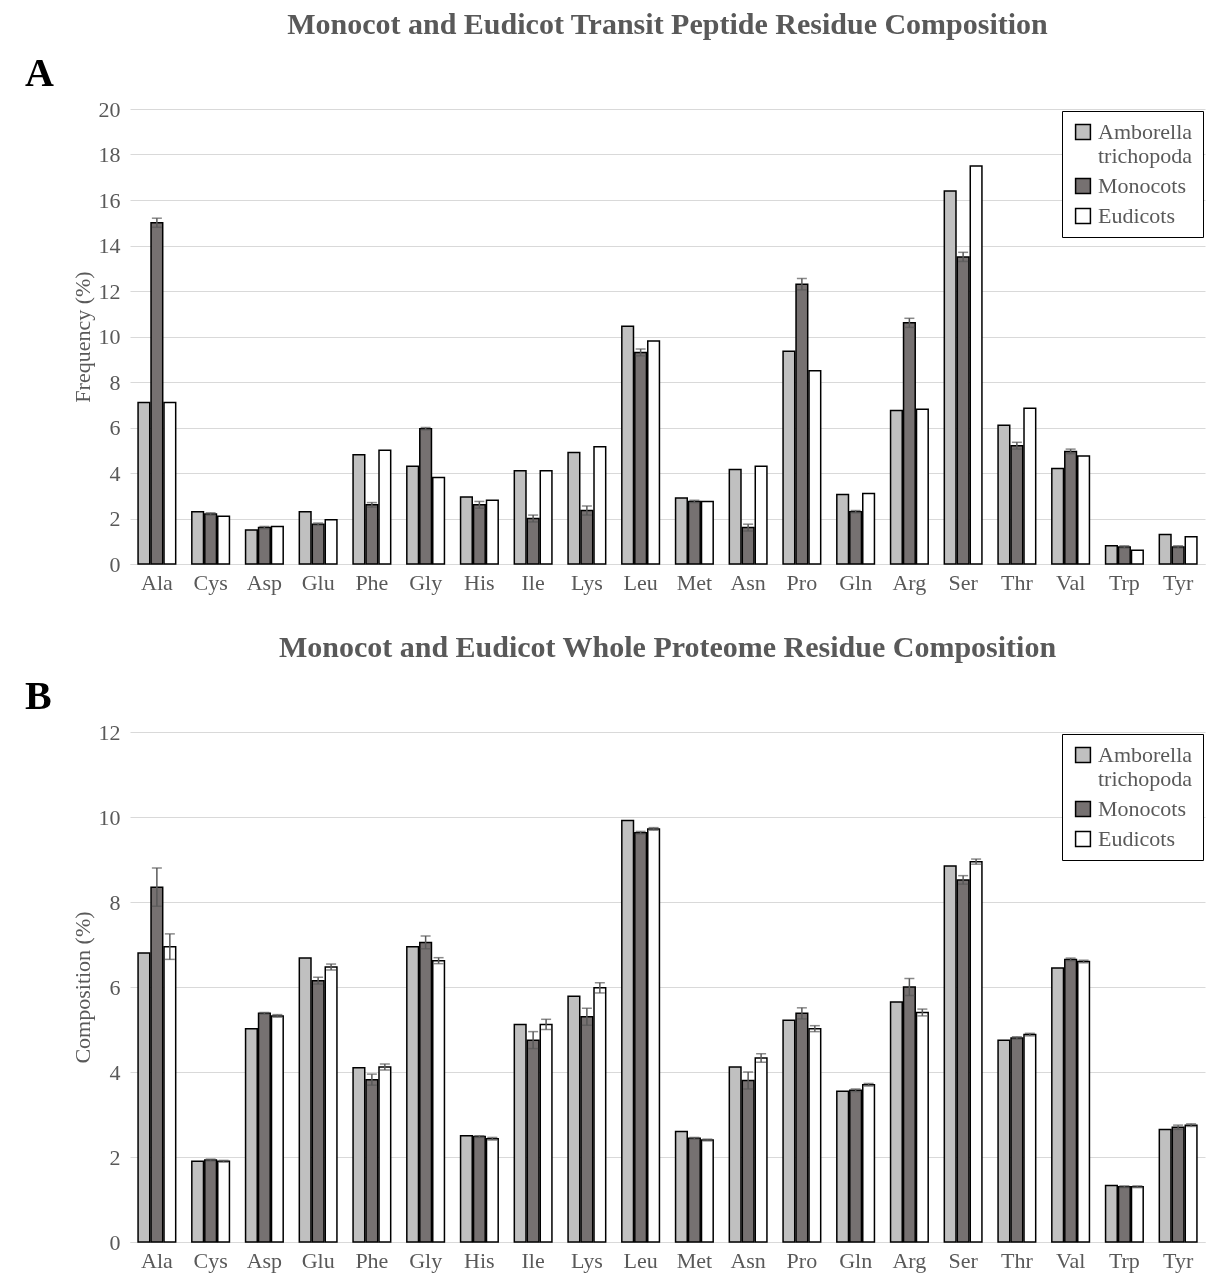 This screenshot has height=1287, width=1231. What do you see at coordinates (109, 245) in the screenshot?
I see `y-tick-label: 14` at bounding box center [109, 245].